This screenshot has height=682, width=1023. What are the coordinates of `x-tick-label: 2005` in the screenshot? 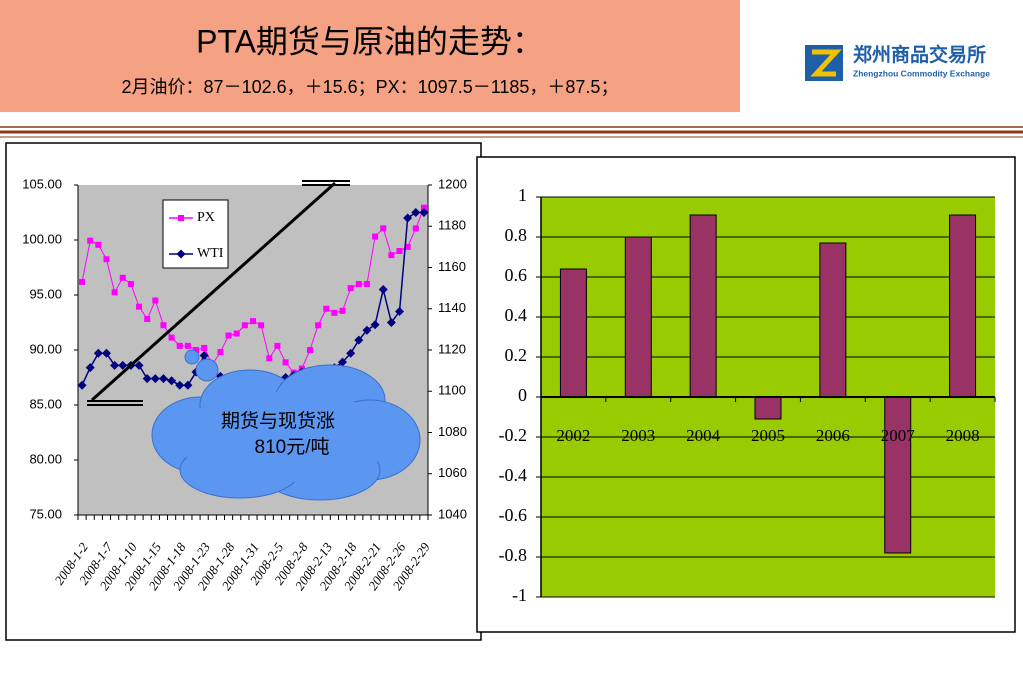 It's located at (768, 435).